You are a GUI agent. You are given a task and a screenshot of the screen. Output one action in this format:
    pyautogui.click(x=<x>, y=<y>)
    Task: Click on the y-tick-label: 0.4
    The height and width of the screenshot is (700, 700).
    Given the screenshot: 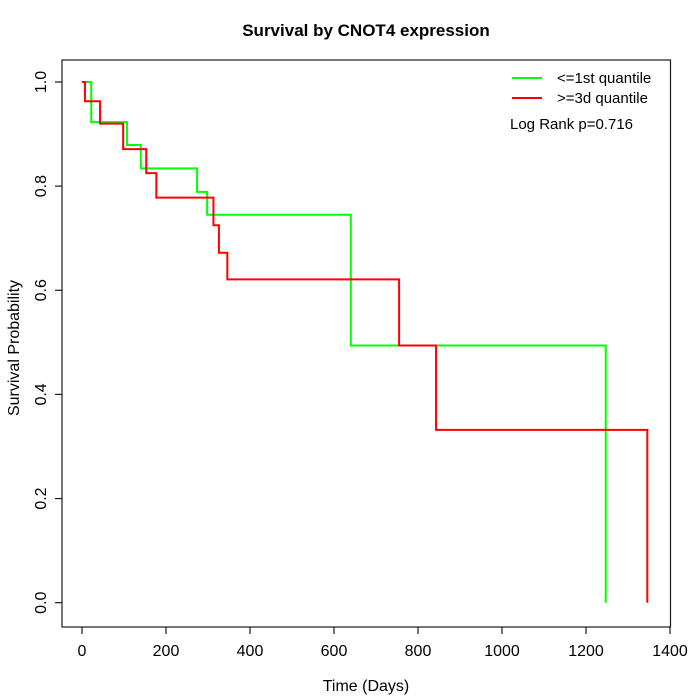 What is the action you would take?
    pyautogui.click(x=41, y=394)
    